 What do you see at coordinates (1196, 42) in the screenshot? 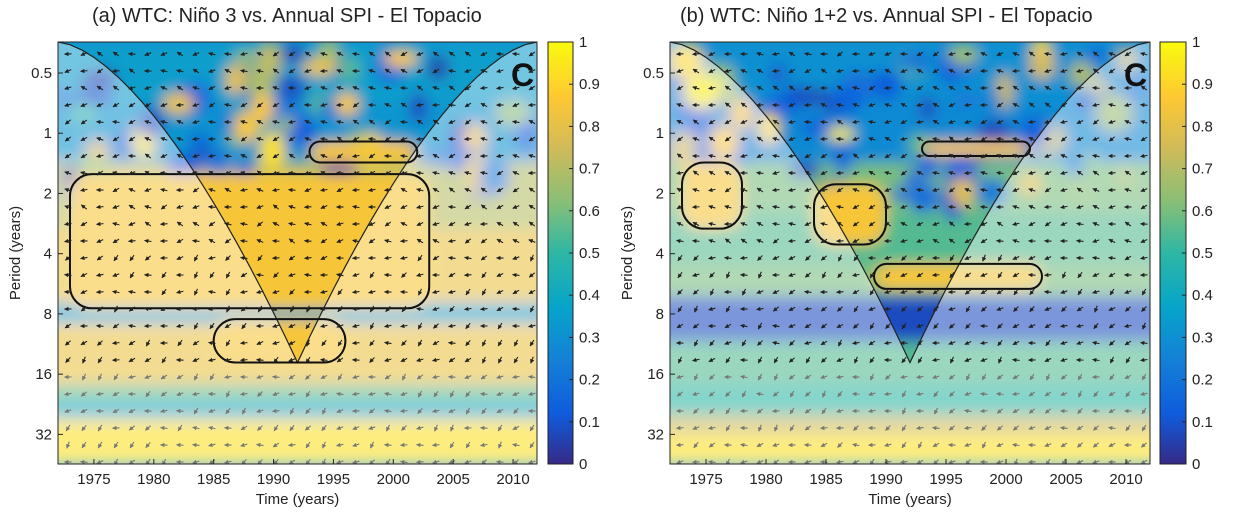
I see `colorbar-tick-label: 1` at bounding box center [1196, 42].